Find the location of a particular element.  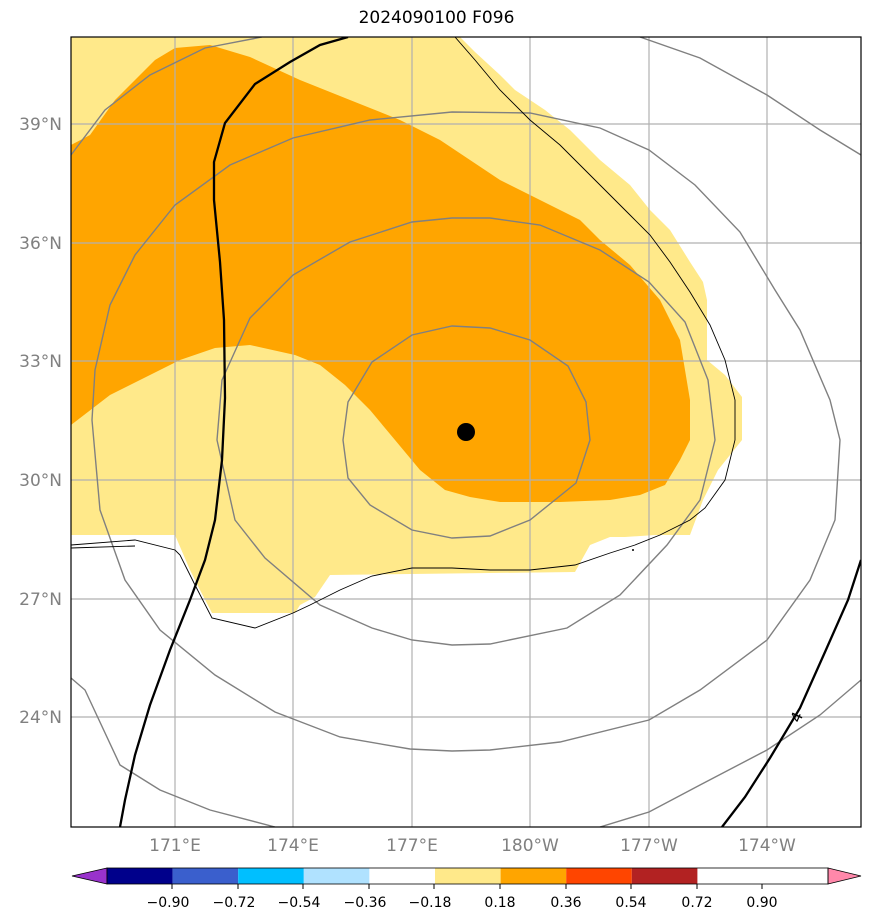

storm-center-marker is located at coordinates (466, 432).